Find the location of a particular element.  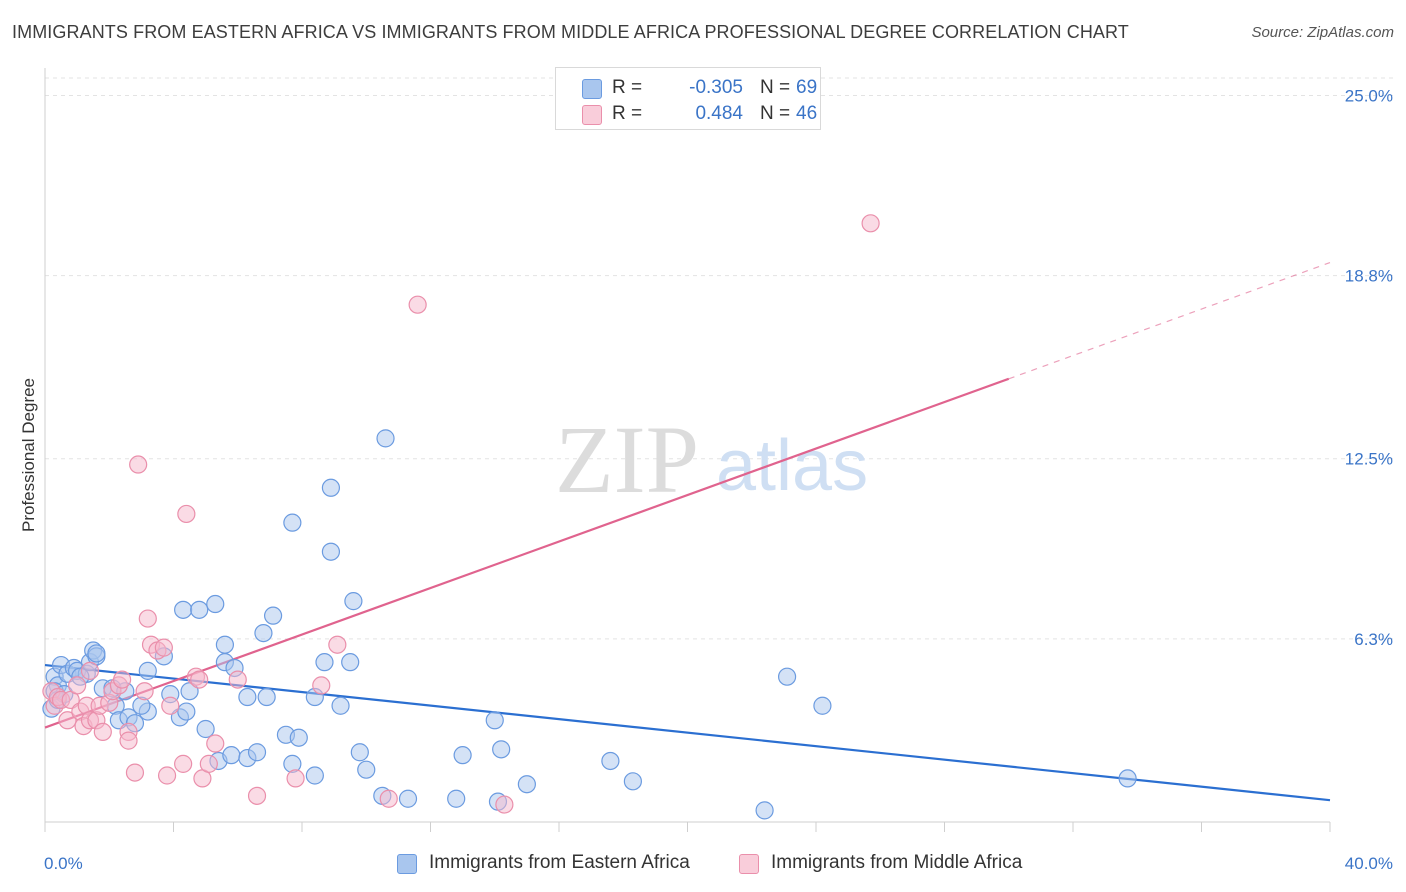

x-tick-label: 0.0% is located at coordinates (63, 863).